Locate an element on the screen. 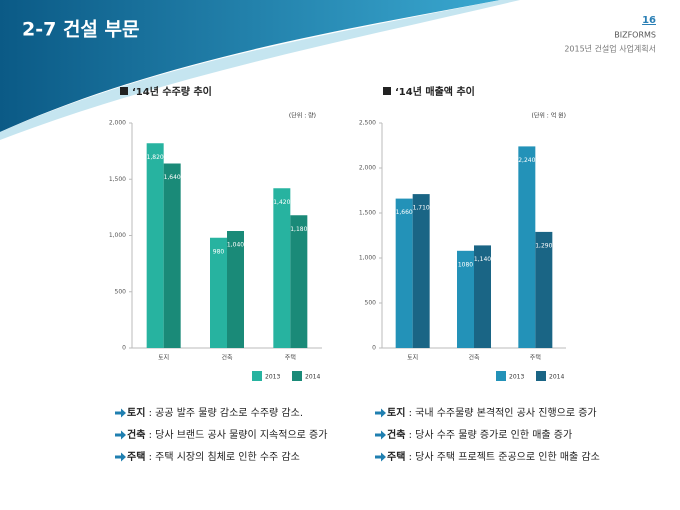  value-label: 1,710 is located at coordinates (421, 208).